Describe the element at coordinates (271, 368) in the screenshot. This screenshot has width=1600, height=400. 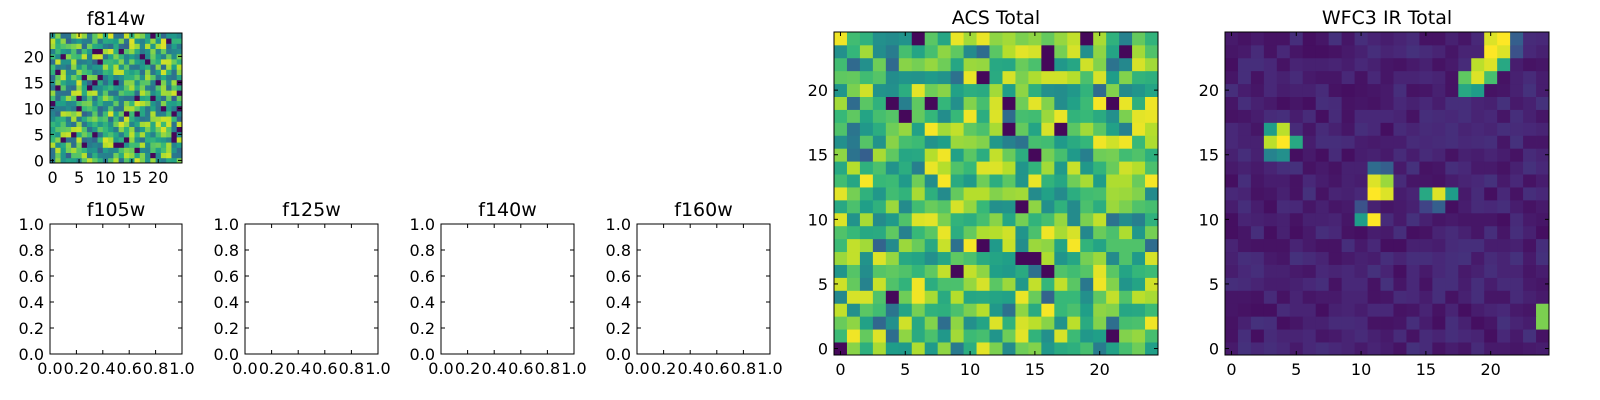
I see `x-tick-label: 0.2` at that location.